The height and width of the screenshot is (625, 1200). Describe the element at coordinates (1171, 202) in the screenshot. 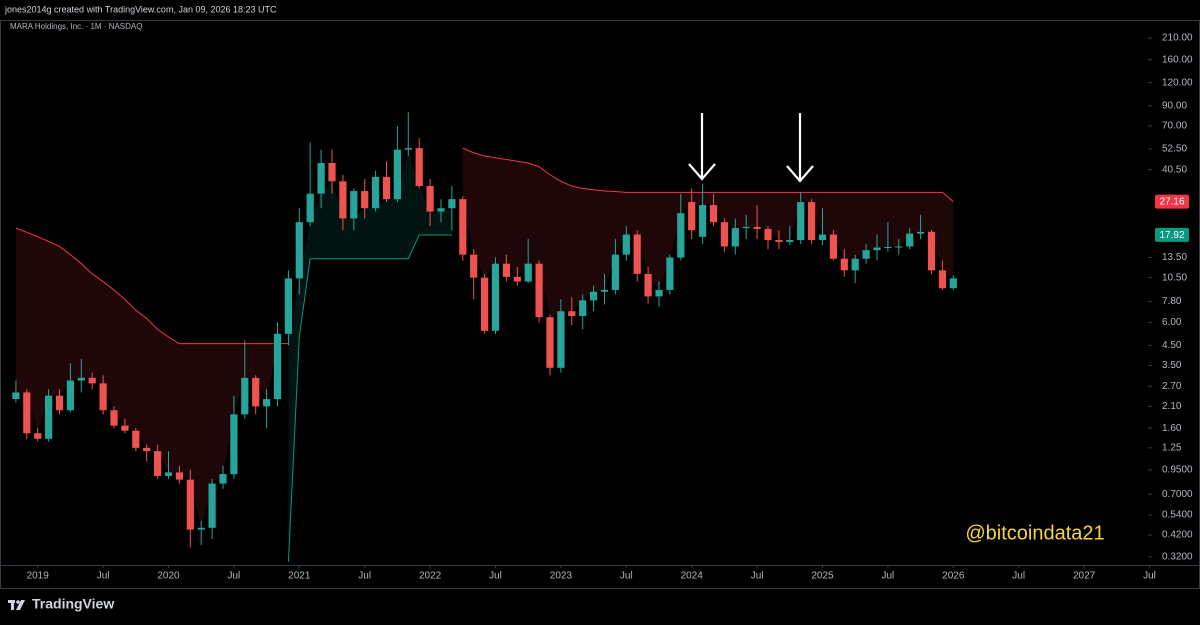

I see `price-label: 27.16` at that location.